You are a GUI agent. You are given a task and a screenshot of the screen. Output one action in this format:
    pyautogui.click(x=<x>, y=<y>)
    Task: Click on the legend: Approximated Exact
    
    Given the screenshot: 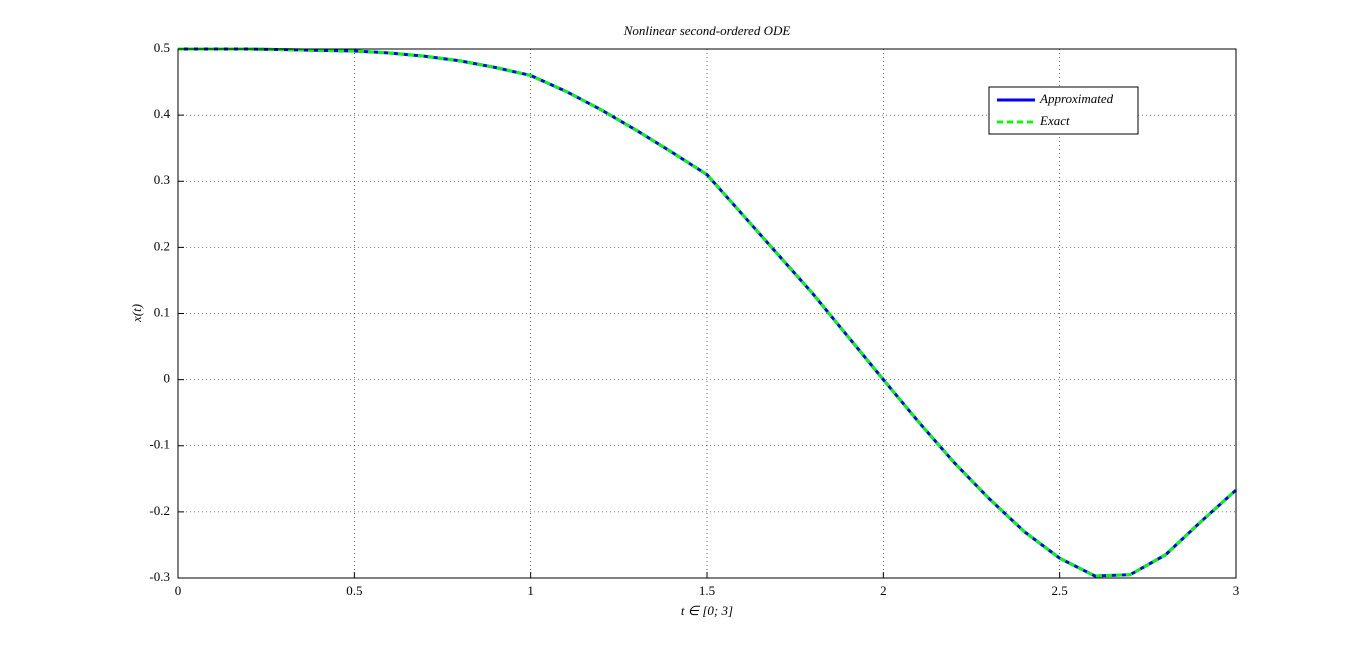 What is the action you would take?
    pyautogui.click(x=1063, y=110)
    